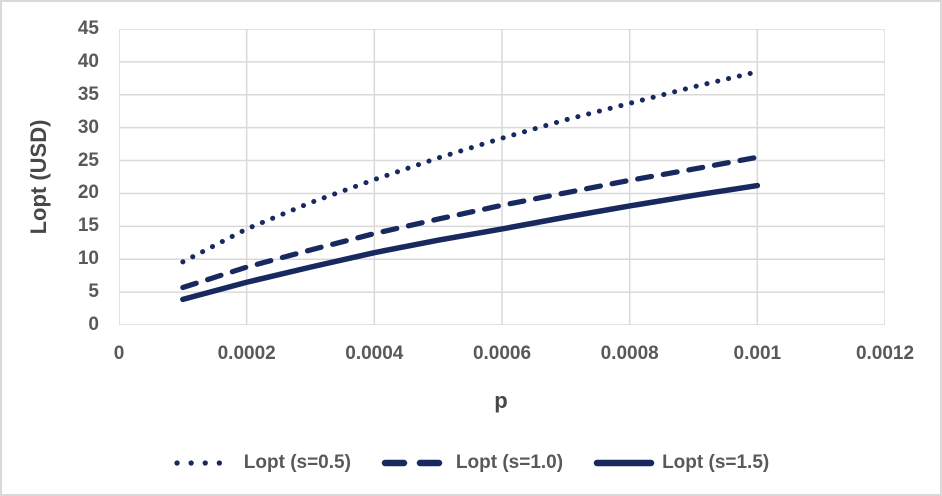 This screenshot has width=942, height=496. Describe the element at coordinates (88, 160) in the screenshot. I see `y-tick-label: 25` at that location.